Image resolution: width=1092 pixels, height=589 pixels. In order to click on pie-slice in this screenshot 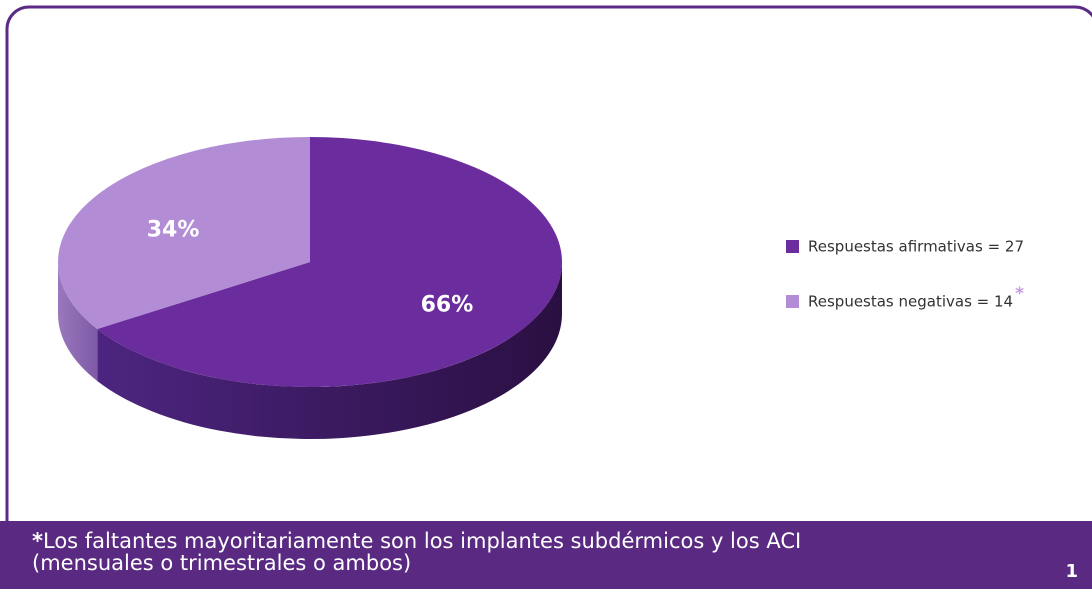, I will do `click(183, 233)`.